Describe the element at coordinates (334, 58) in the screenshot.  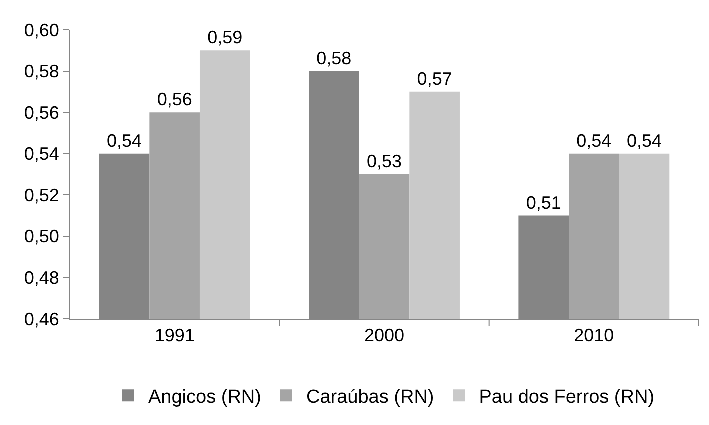
I see `data-label: 0,58` at that location.